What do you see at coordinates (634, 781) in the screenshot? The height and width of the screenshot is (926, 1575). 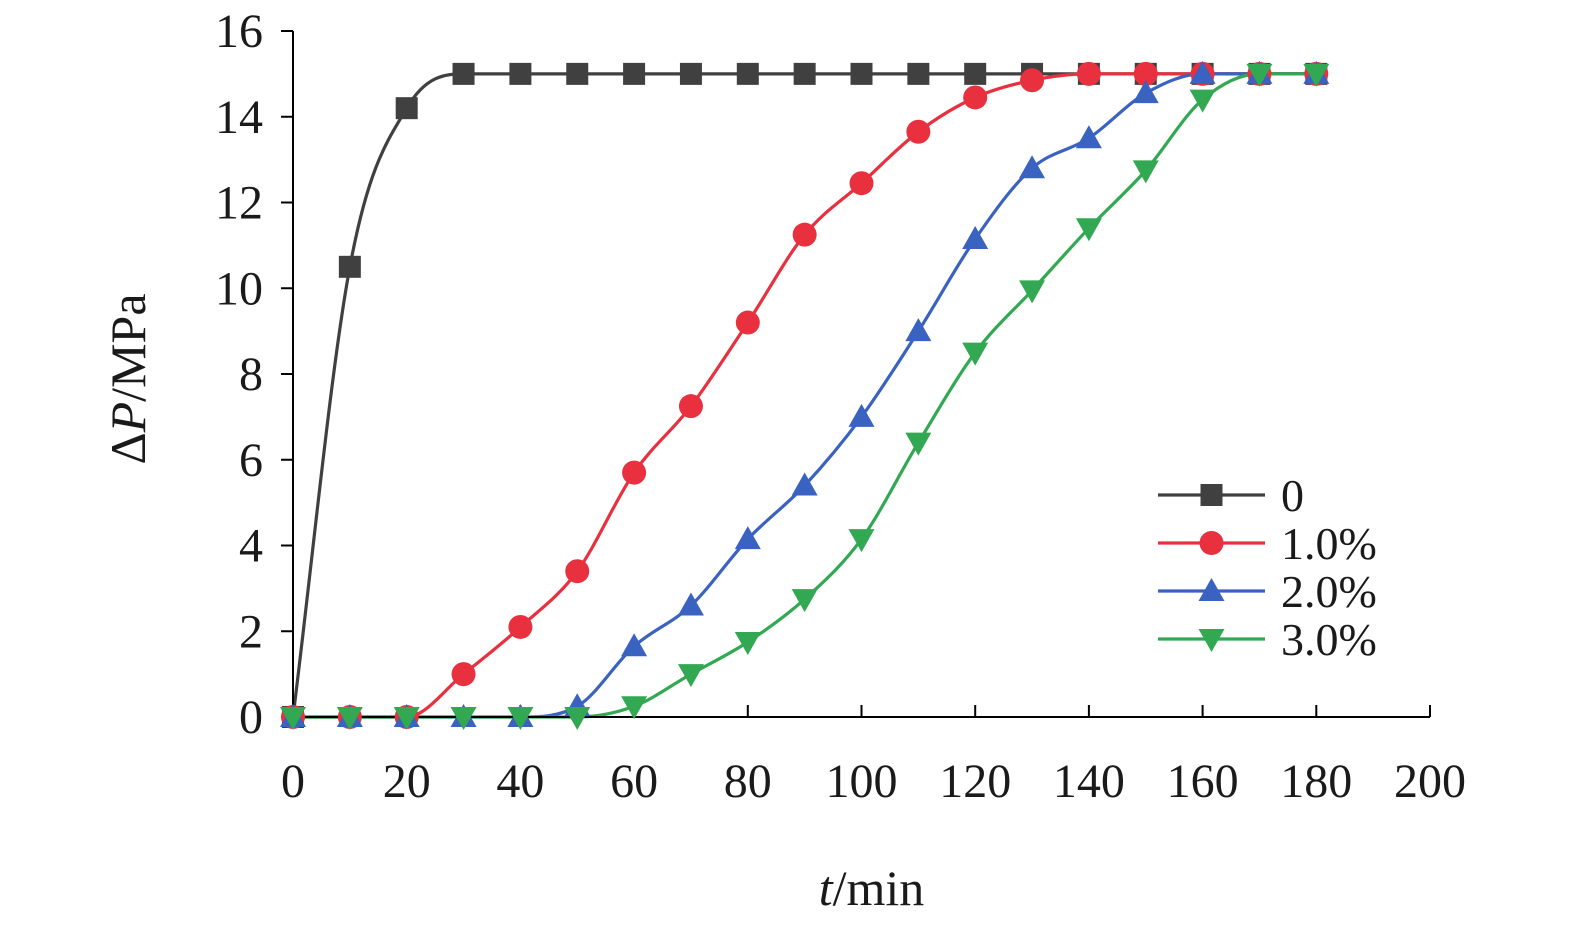 I see `x-tick-label-60: 60` at bounding box center [634, 781].